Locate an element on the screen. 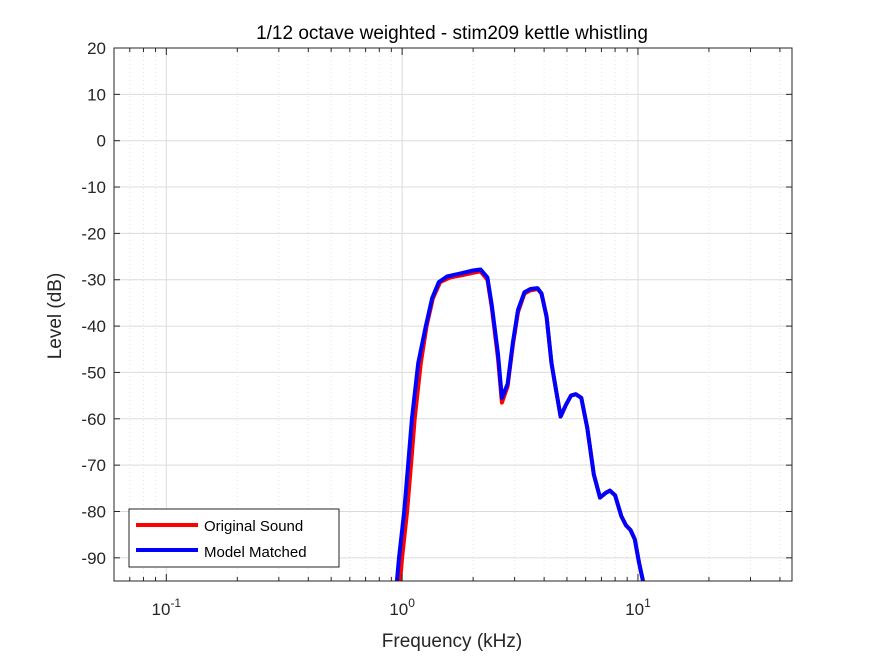 Image resolution: width=875 pixels, height=656 pixels. legend-label-model-matched: Model Matched is located at coordinates (255, 552).